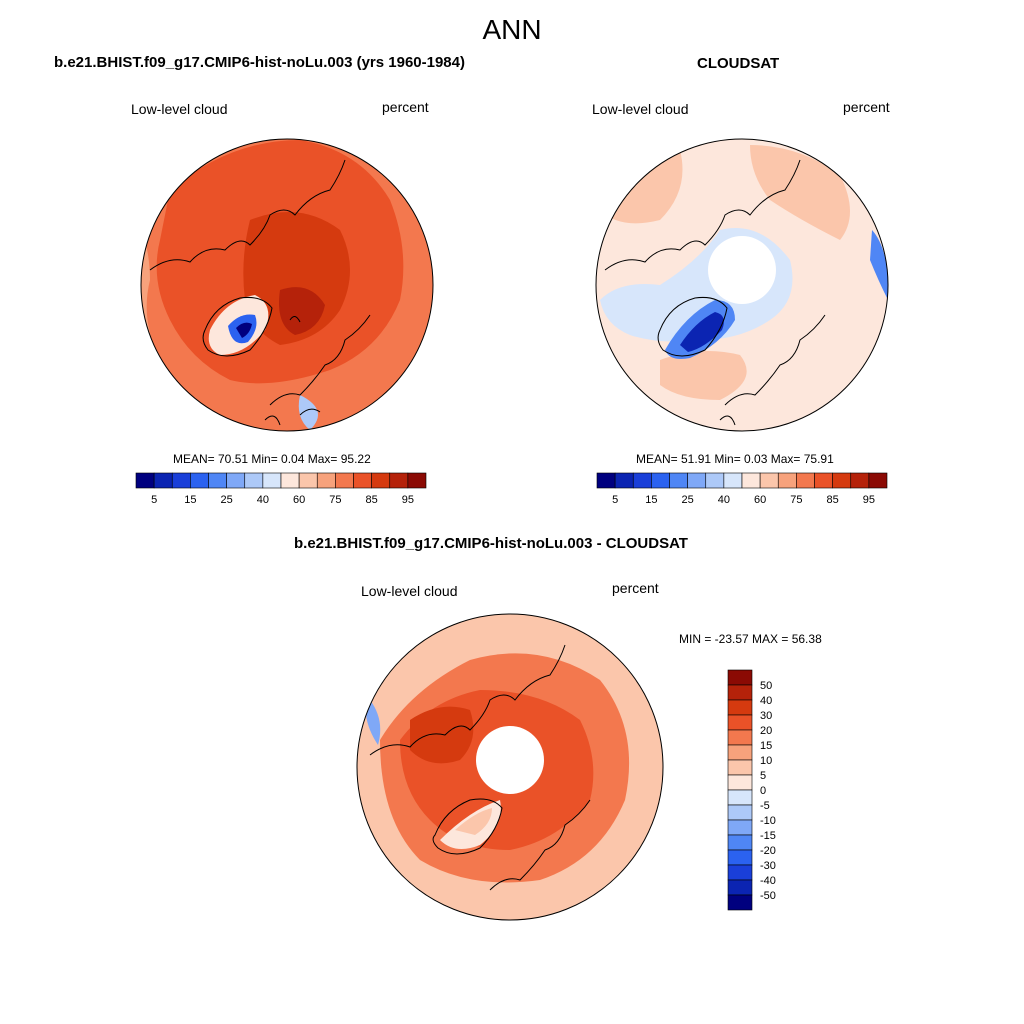 The width and height of the screenshot is (1024, 1024). Describe the element at coordinates (766, 716) in the screenshot. I see `panel3-colorbar-tick-label: 30` at that location.